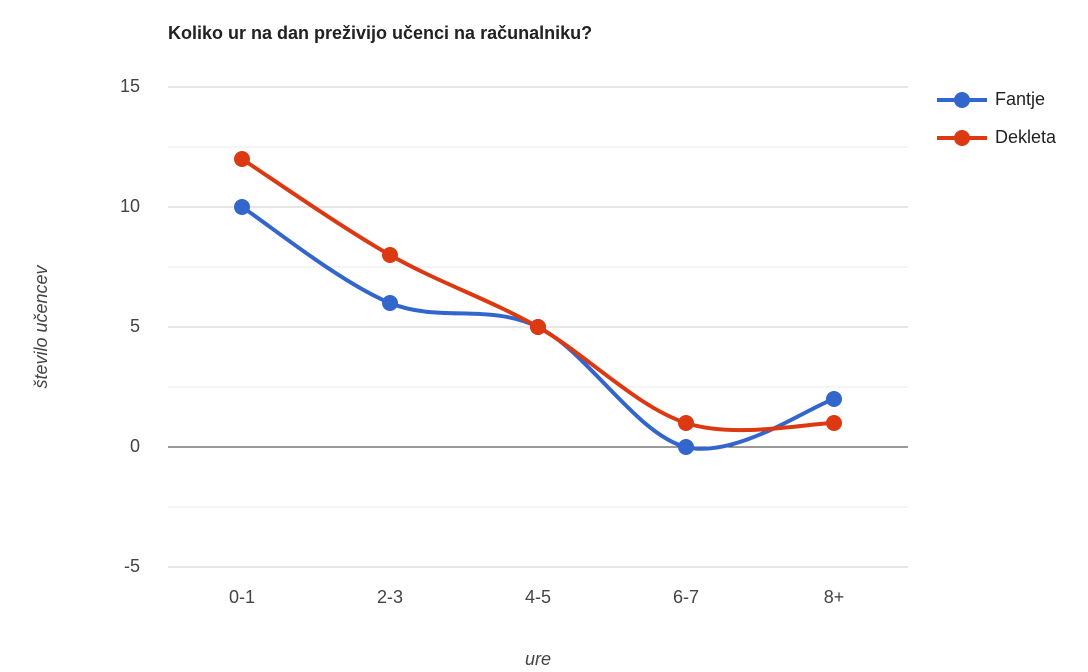 This screenshot has width=1088, height=672. I want to click on y-tick-label: 5, so click(135, 326).